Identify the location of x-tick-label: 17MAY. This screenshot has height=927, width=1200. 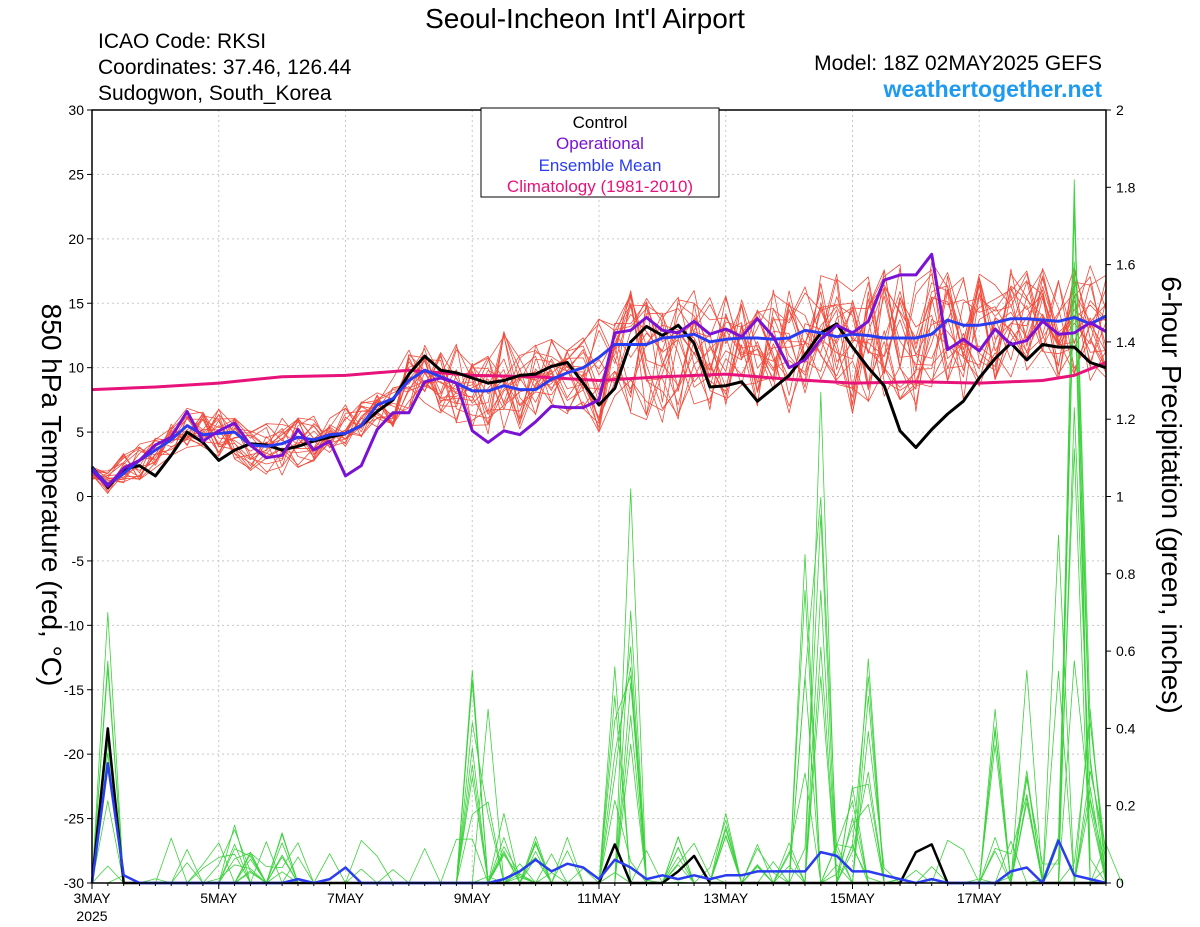
(980, 898).